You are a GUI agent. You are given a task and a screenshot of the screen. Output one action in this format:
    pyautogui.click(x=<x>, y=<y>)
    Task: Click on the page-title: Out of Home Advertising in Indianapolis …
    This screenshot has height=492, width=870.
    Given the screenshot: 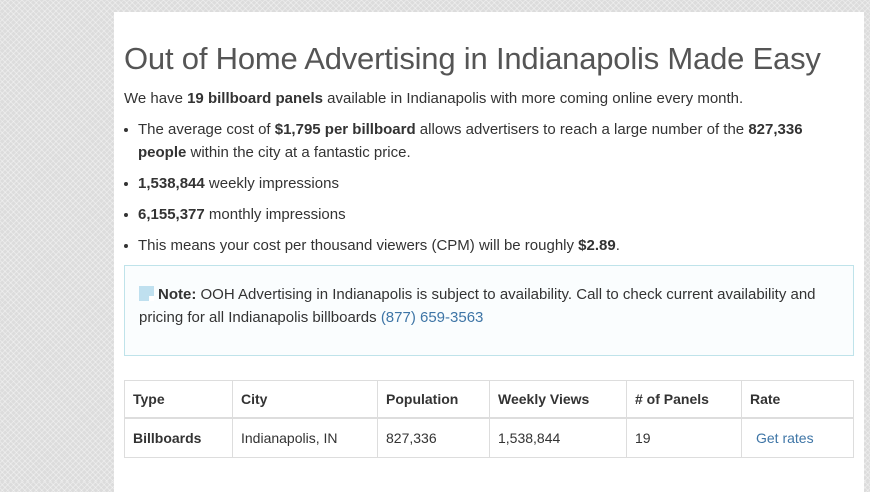 What is the action you would take?
    pyautogui.click(x=472, y=58)
    